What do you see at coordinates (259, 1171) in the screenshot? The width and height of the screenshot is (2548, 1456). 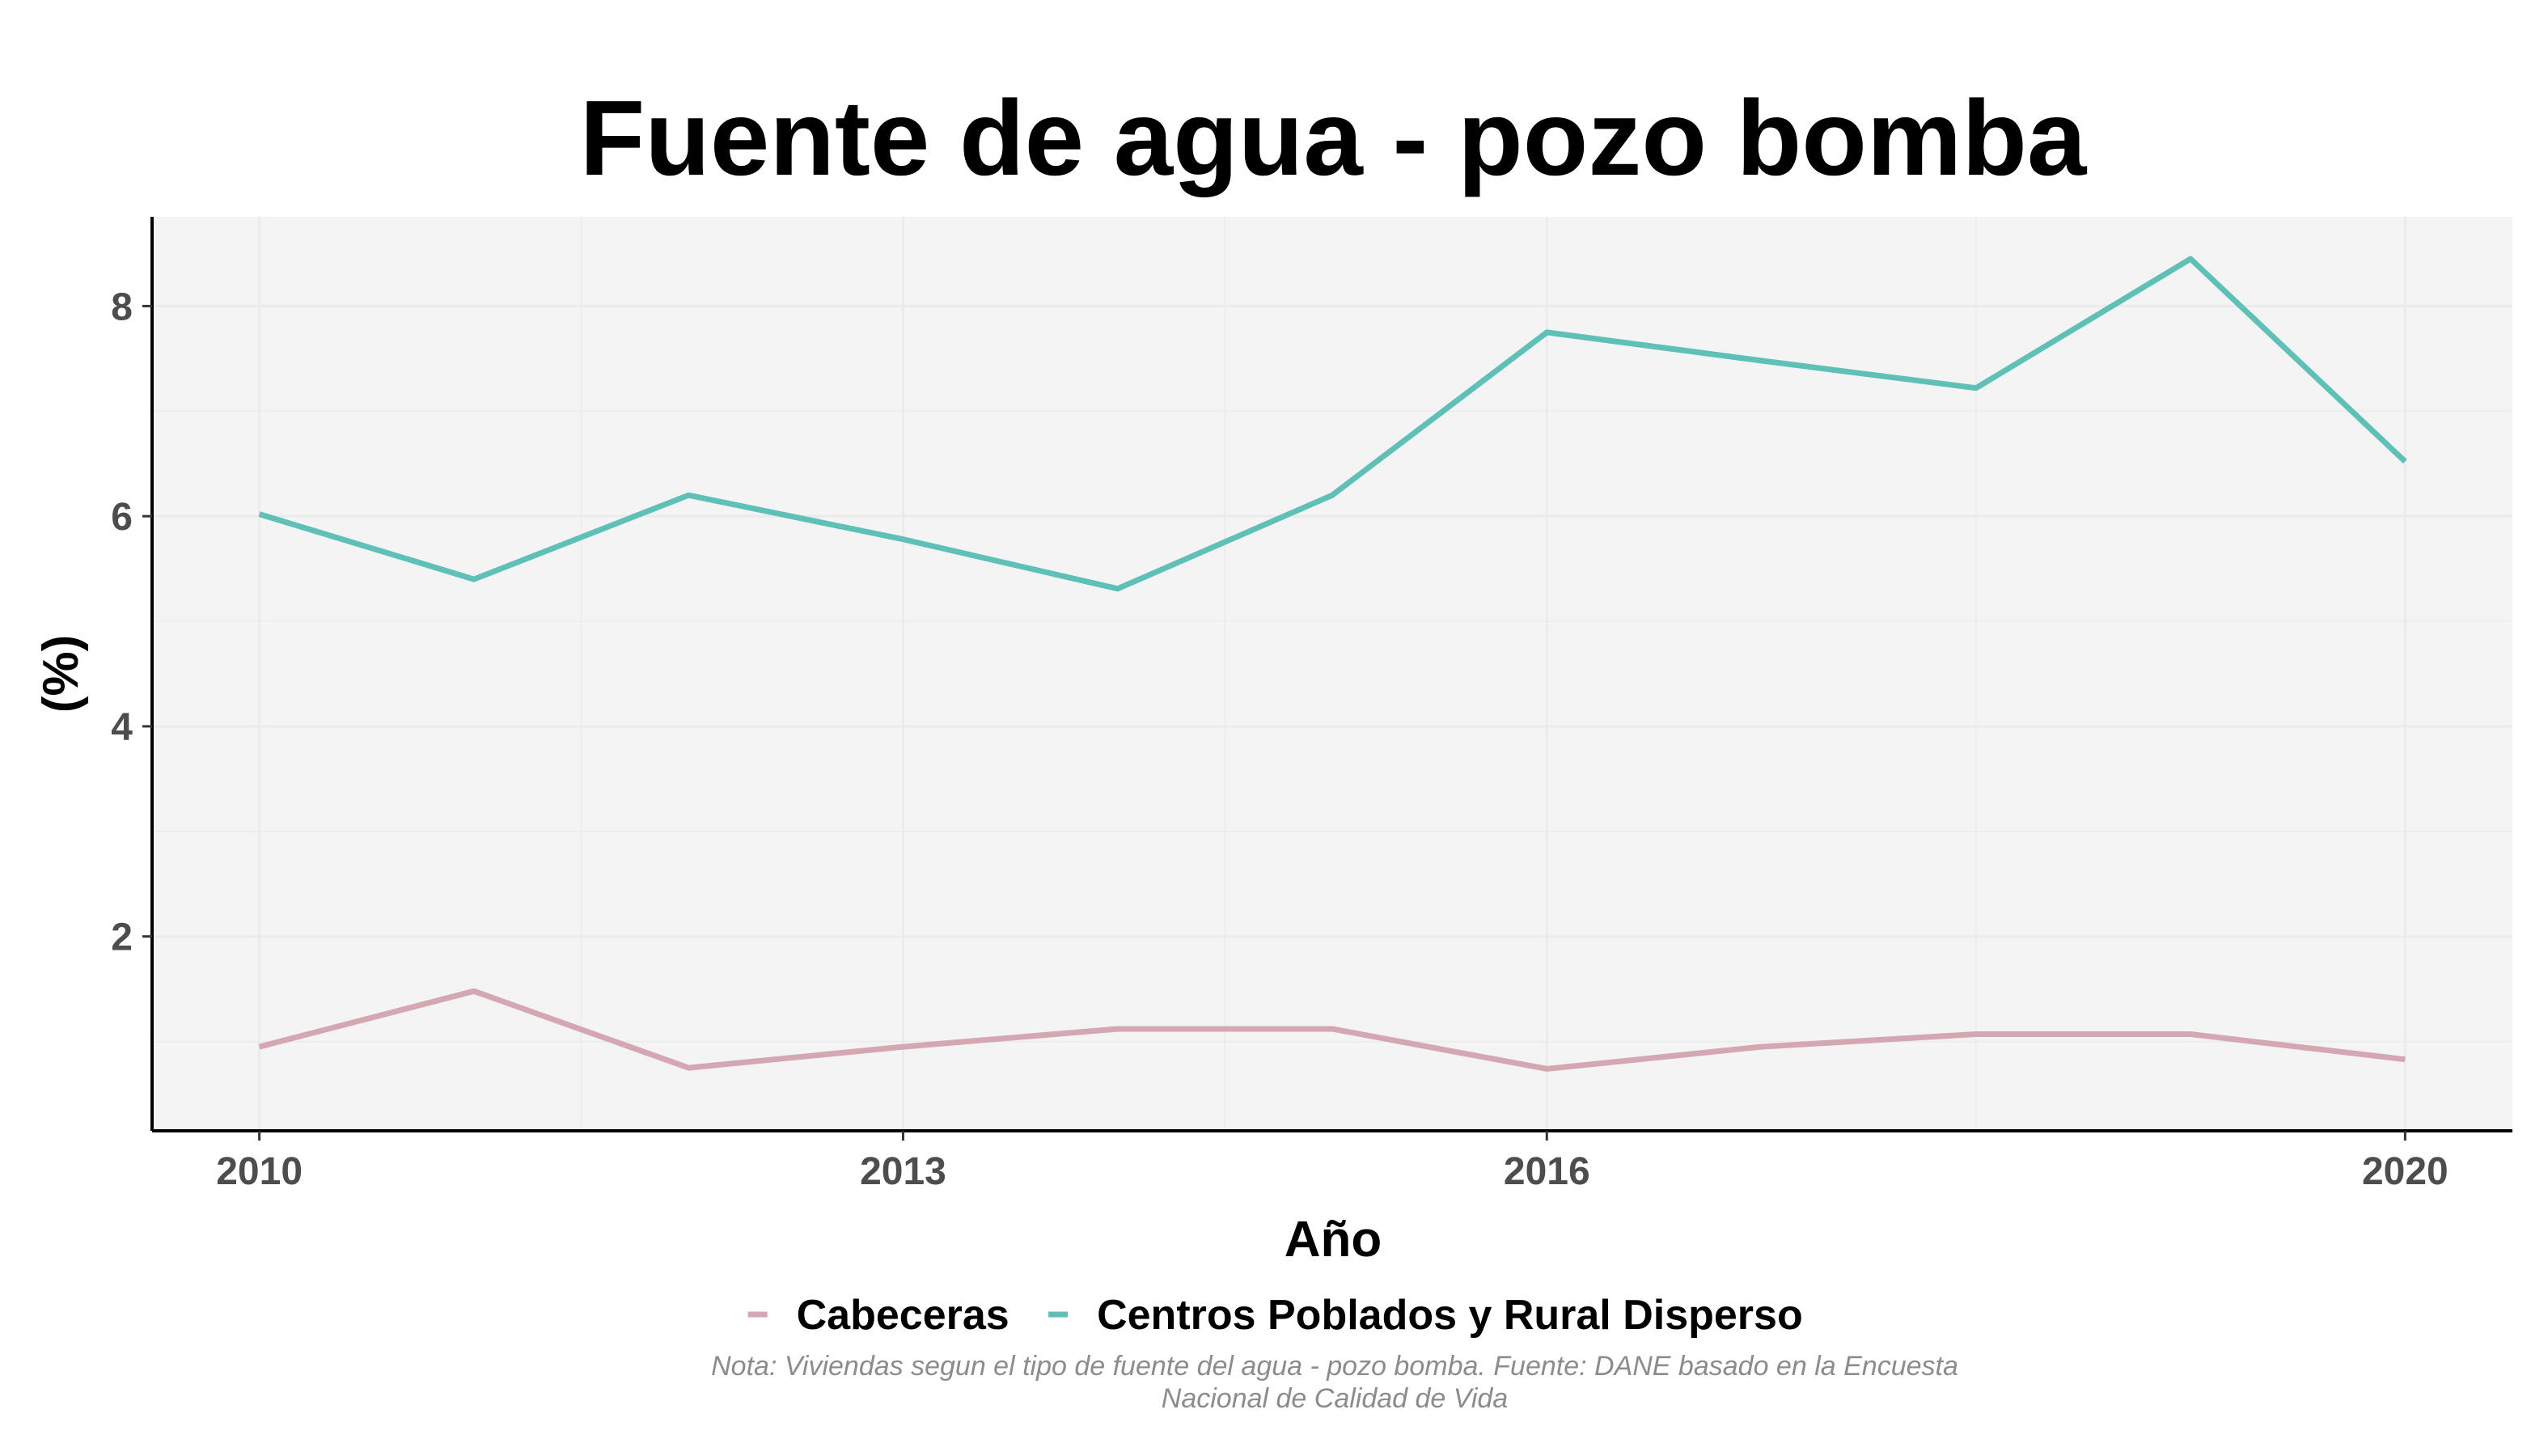 I see `x-tick-label: 2010` at bounding box center [259, 1171].